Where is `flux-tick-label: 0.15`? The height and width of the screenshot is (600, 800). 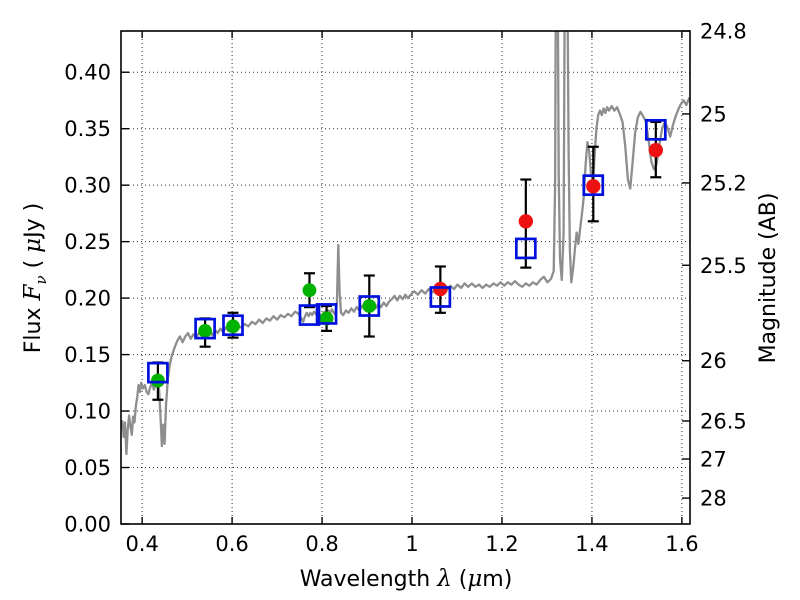 flux-tick-label: 0.15 is located at coordinates (87, 355).